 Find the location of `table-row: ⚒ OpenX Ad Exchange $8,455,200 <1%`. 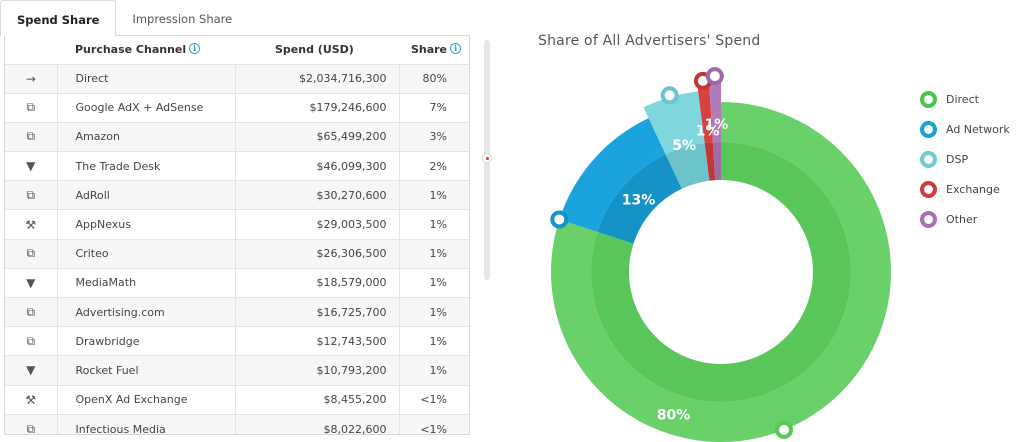

table-row: ⚒ OpenX Ad Exchange $8,455,200 <1% is located at coordinates (237, 399).